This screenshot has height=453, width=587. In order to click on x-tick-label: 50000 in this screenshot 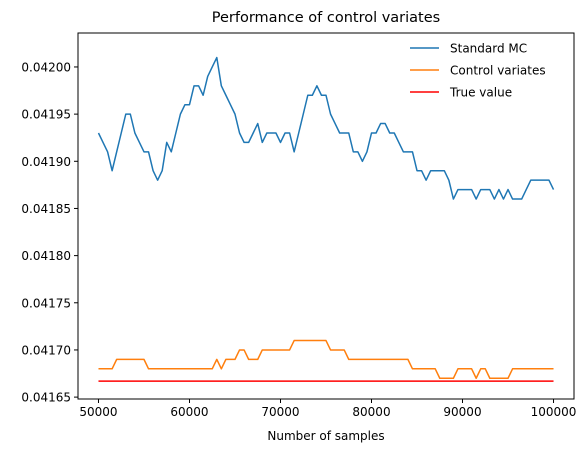, I will do `click(98, 412)`.